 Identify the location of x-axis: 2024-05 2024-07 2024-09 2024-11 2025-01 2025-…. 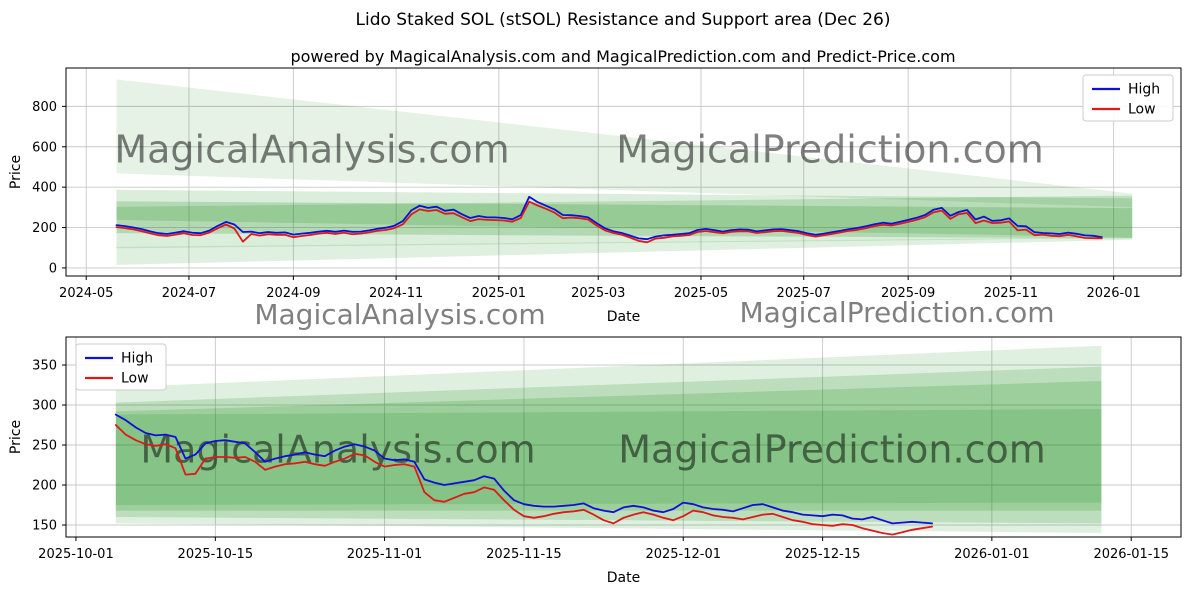
(600, 300).